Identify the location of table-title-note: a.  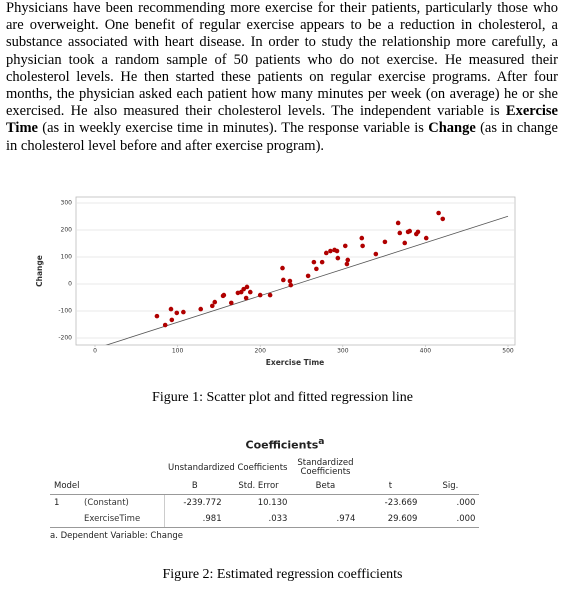
(321, 441).